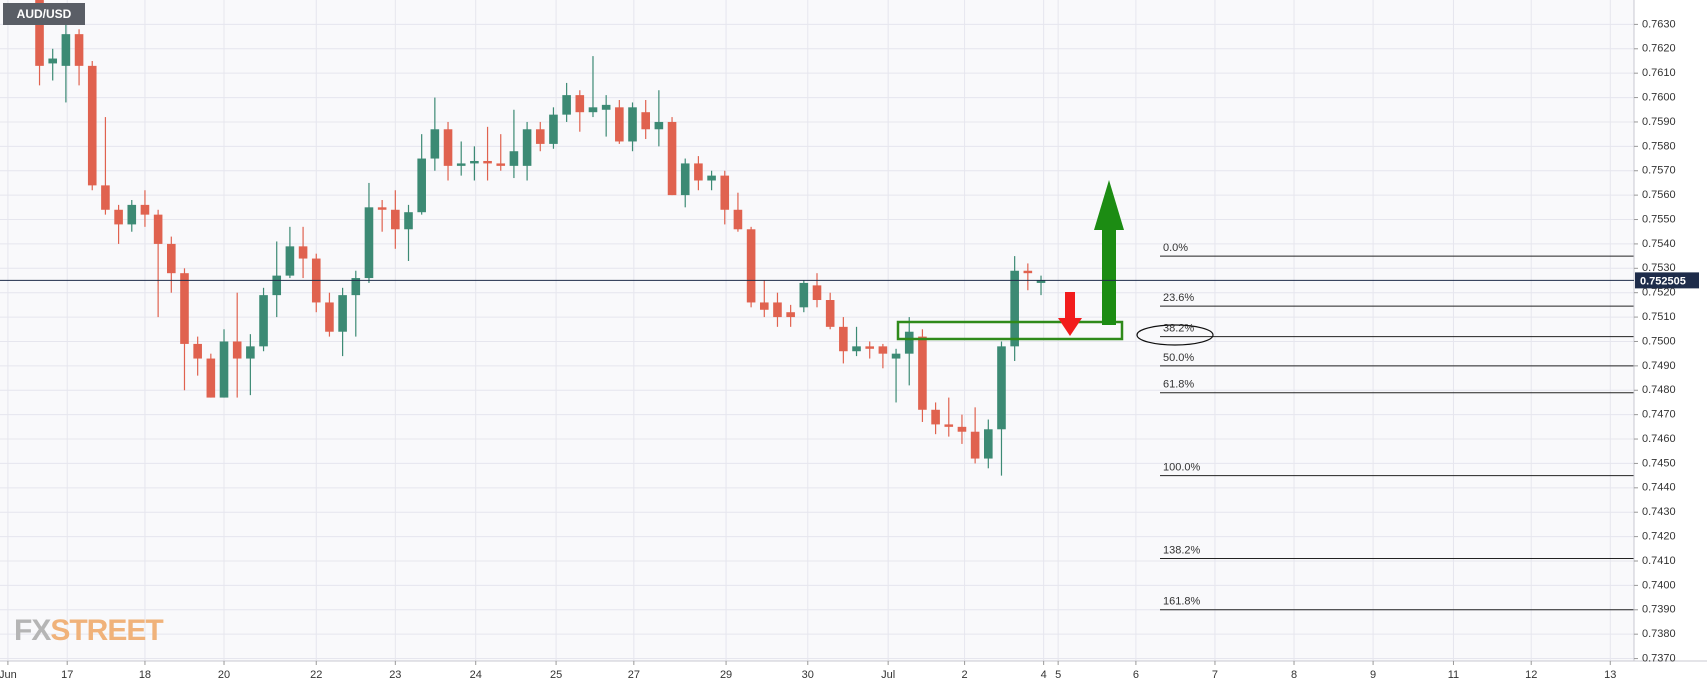 Image resolution: width=1707 pixels, height=692 pixels. What do you see at coordinates (808, 675) in the screenshot?
I see `x-tick-label: 30` at bounding box center [808, 675].